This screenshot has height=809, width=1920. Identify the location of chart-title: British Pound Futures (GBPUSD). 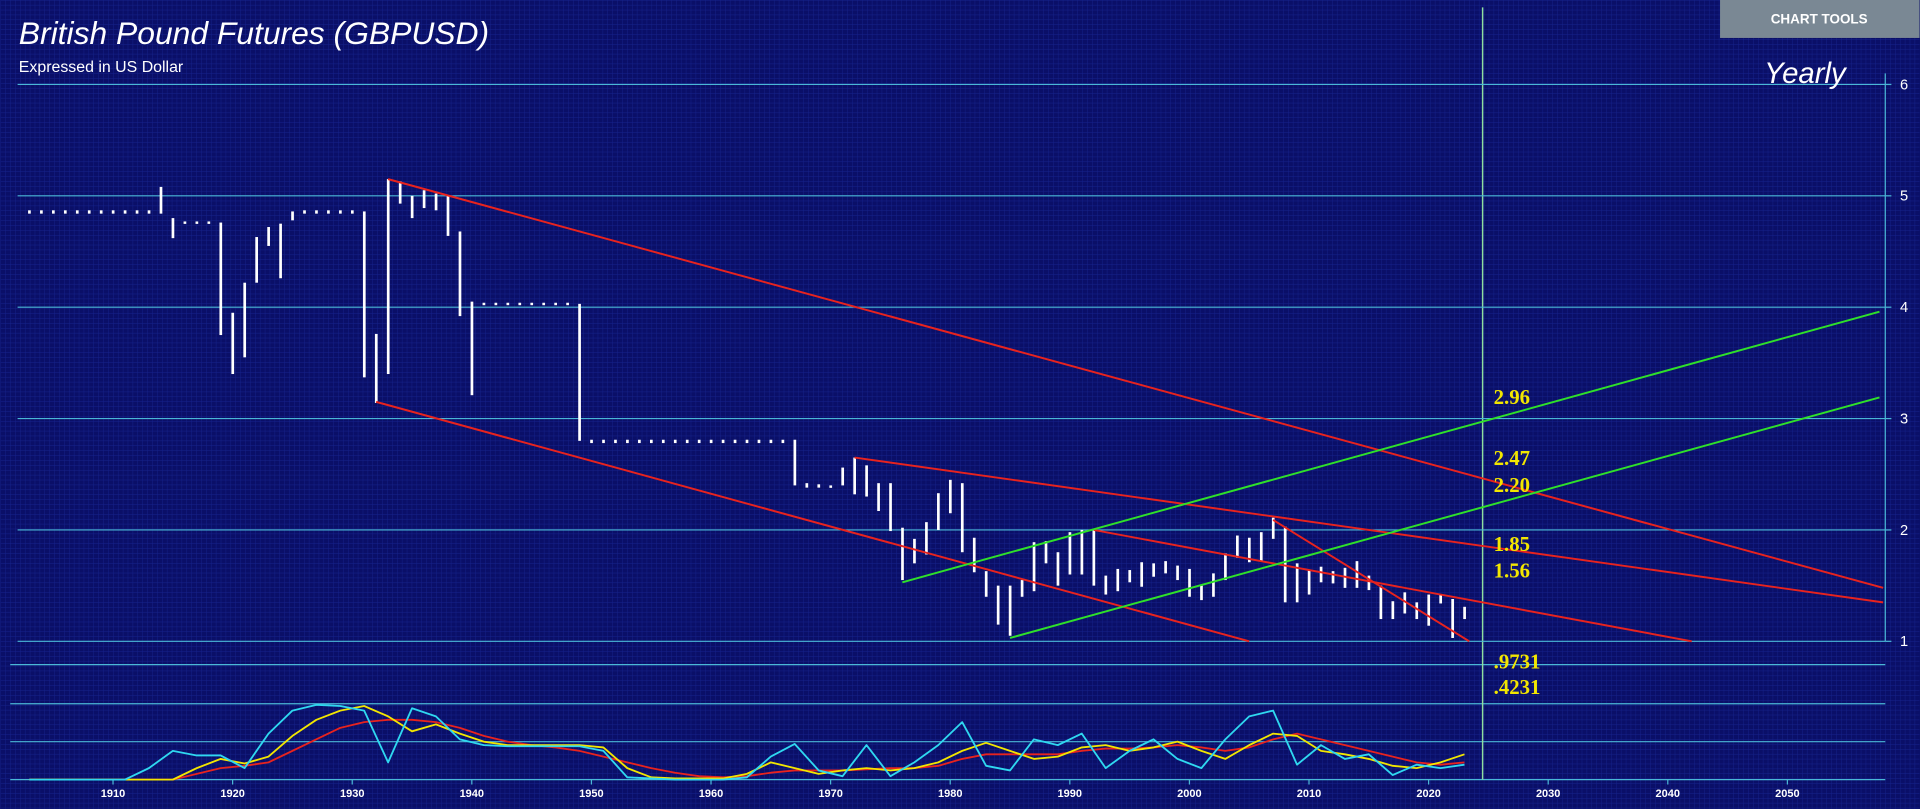
(254, 33).